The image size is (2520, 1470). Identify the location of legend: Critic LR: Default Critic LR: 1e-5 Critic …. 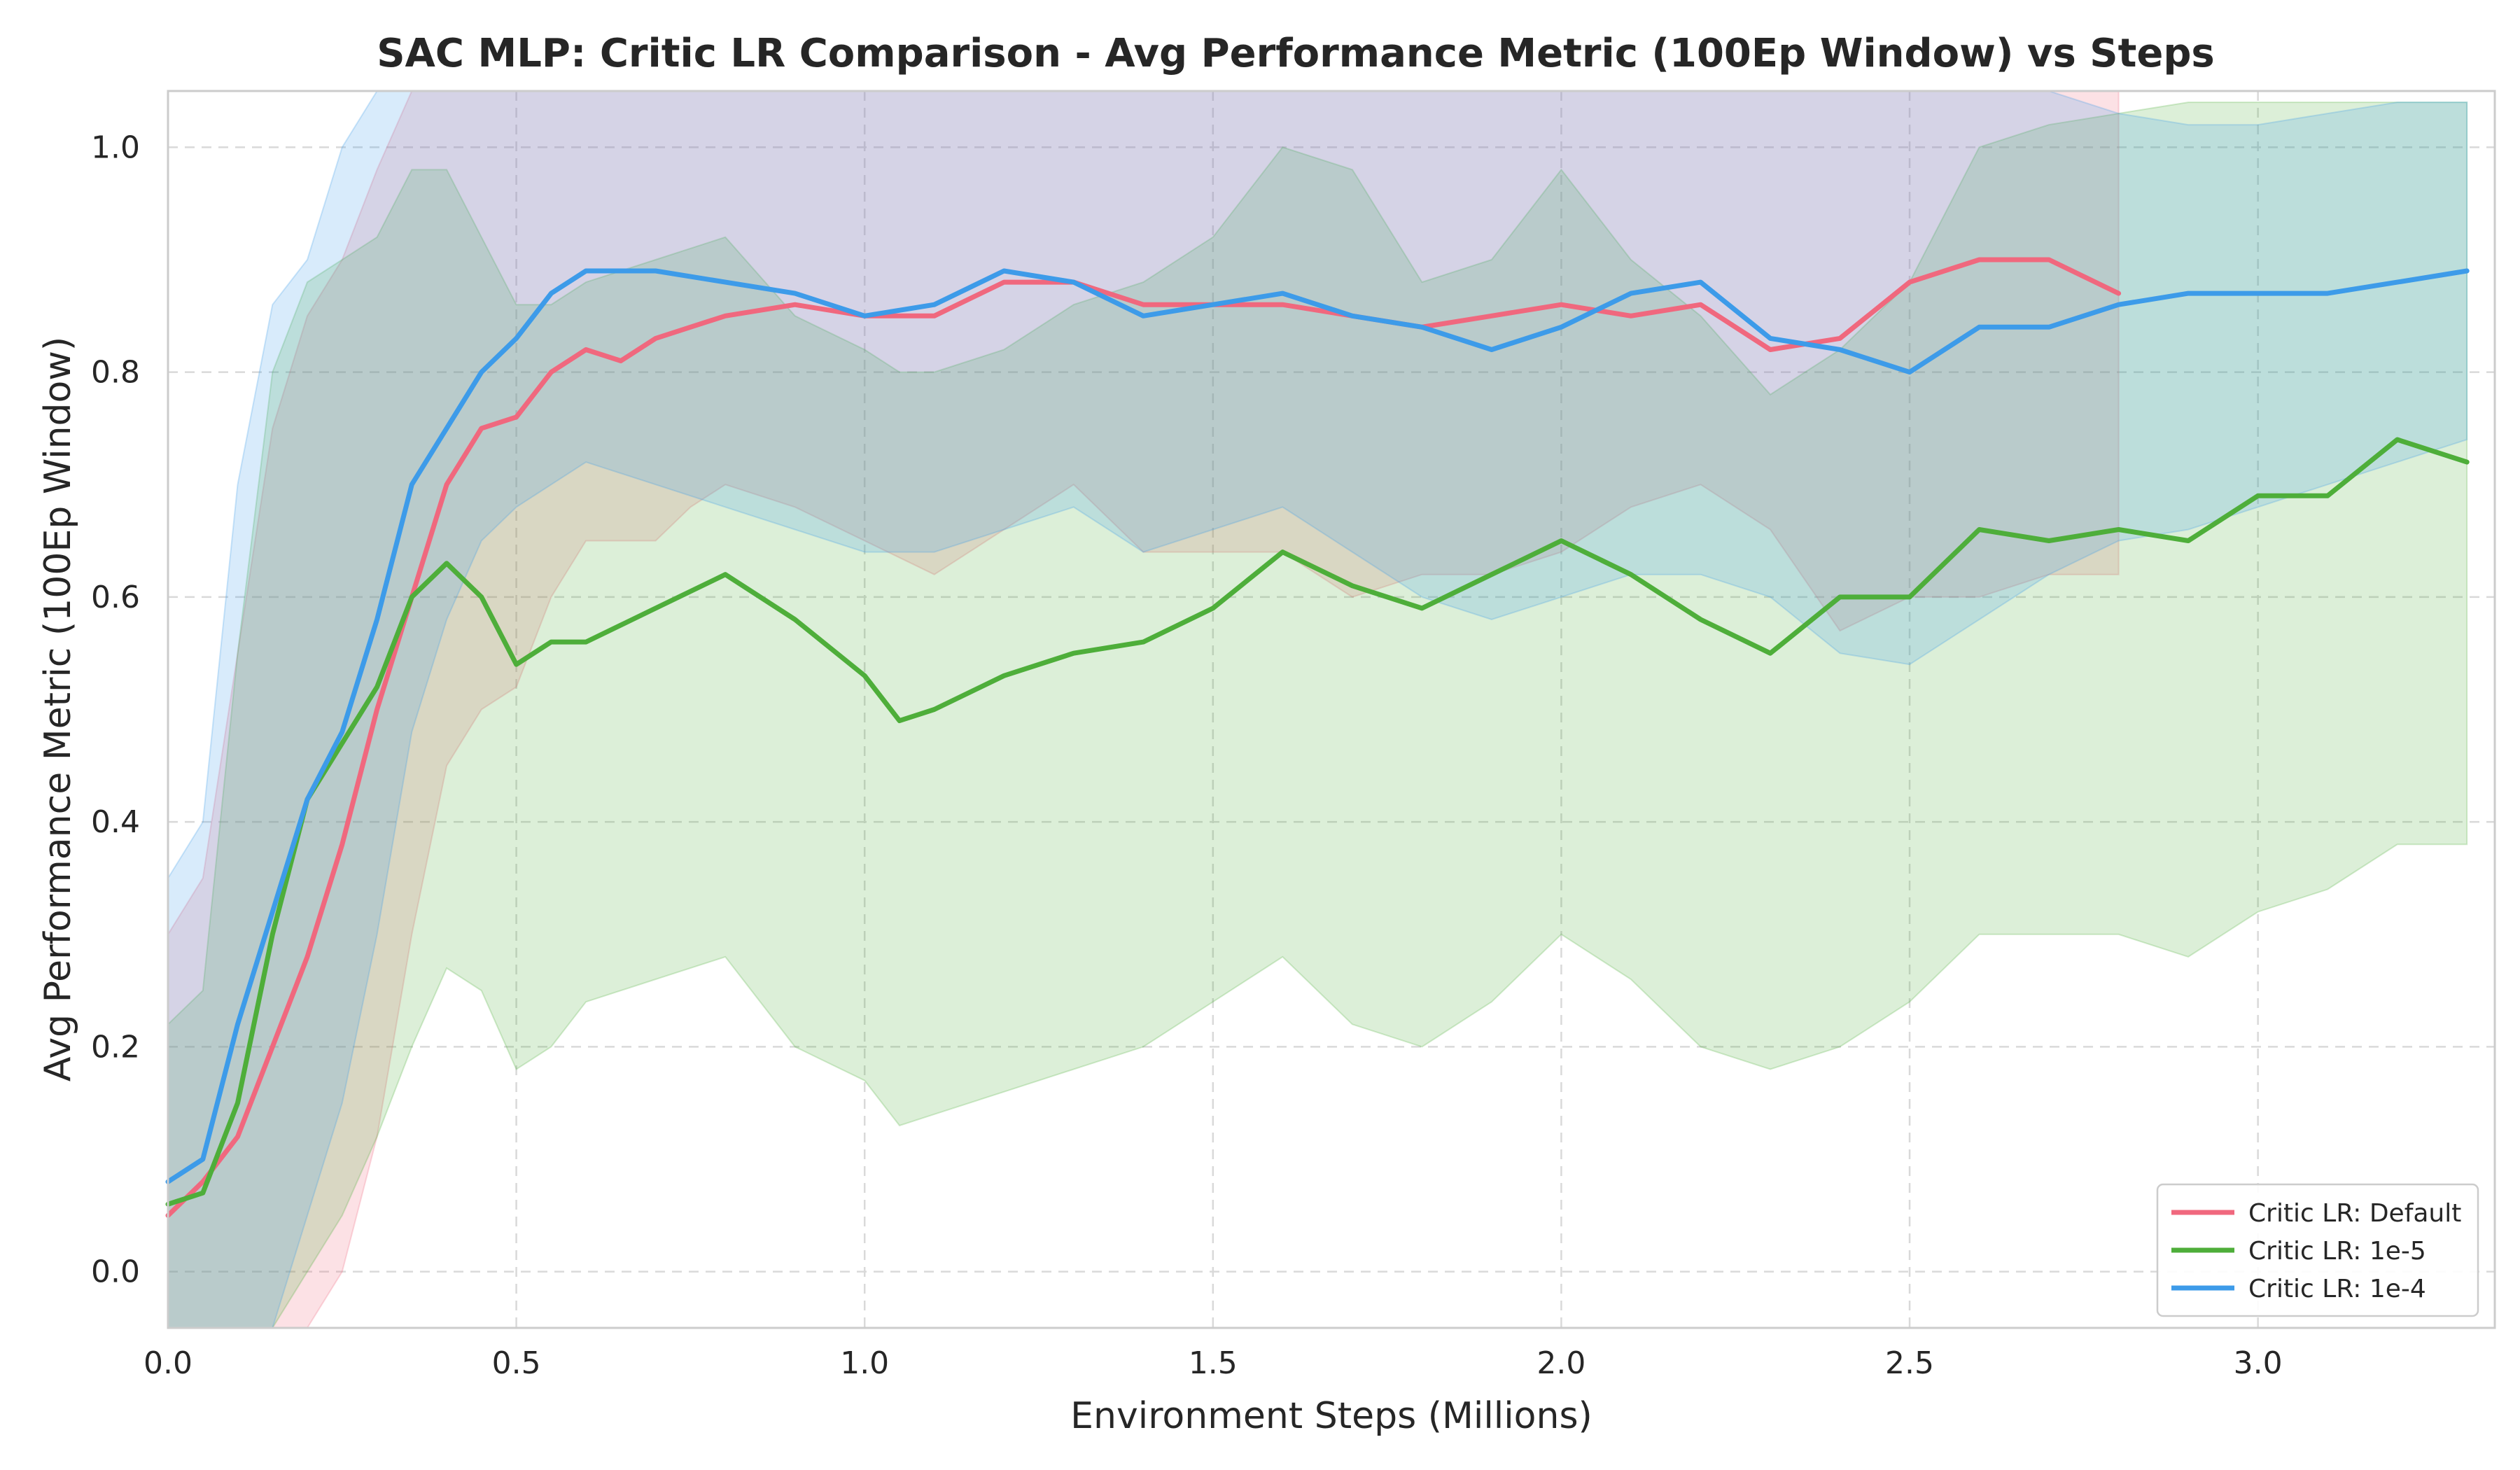
(2317, 1250).